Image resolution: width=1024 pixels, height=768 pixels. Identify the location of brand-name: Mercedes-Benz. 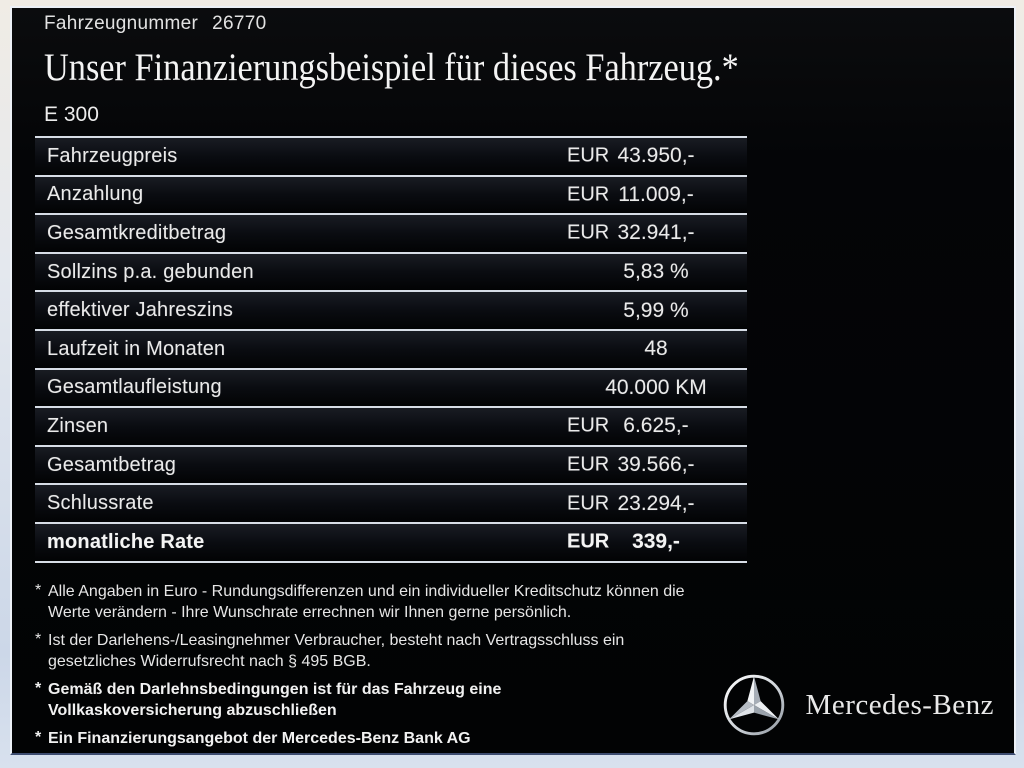
(899, 704).